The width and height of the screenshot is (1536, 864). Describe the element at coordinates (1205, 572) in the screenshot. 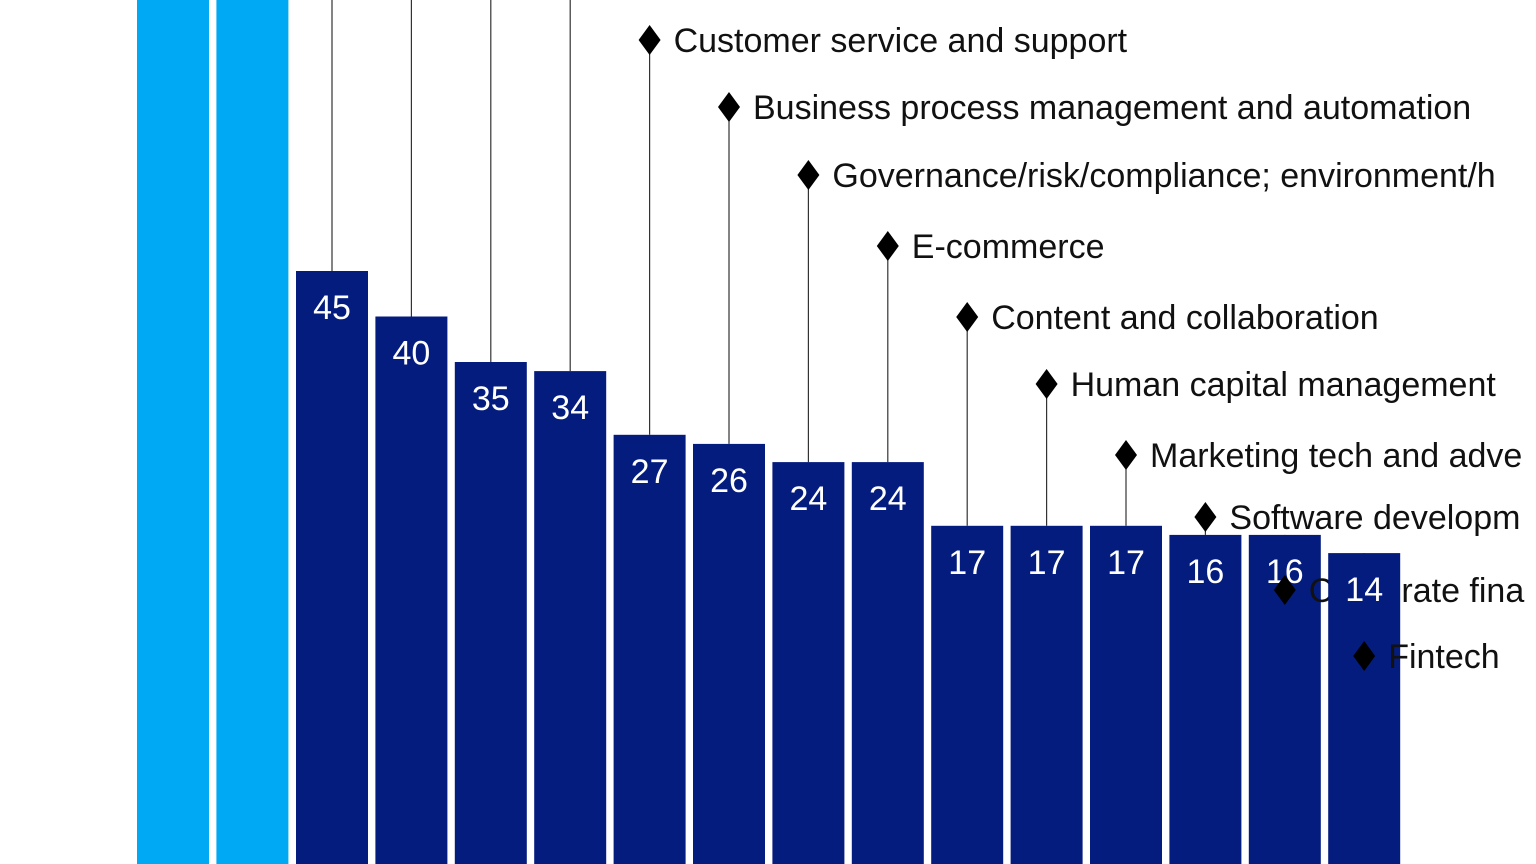

I see `value-label: 16` at that location.